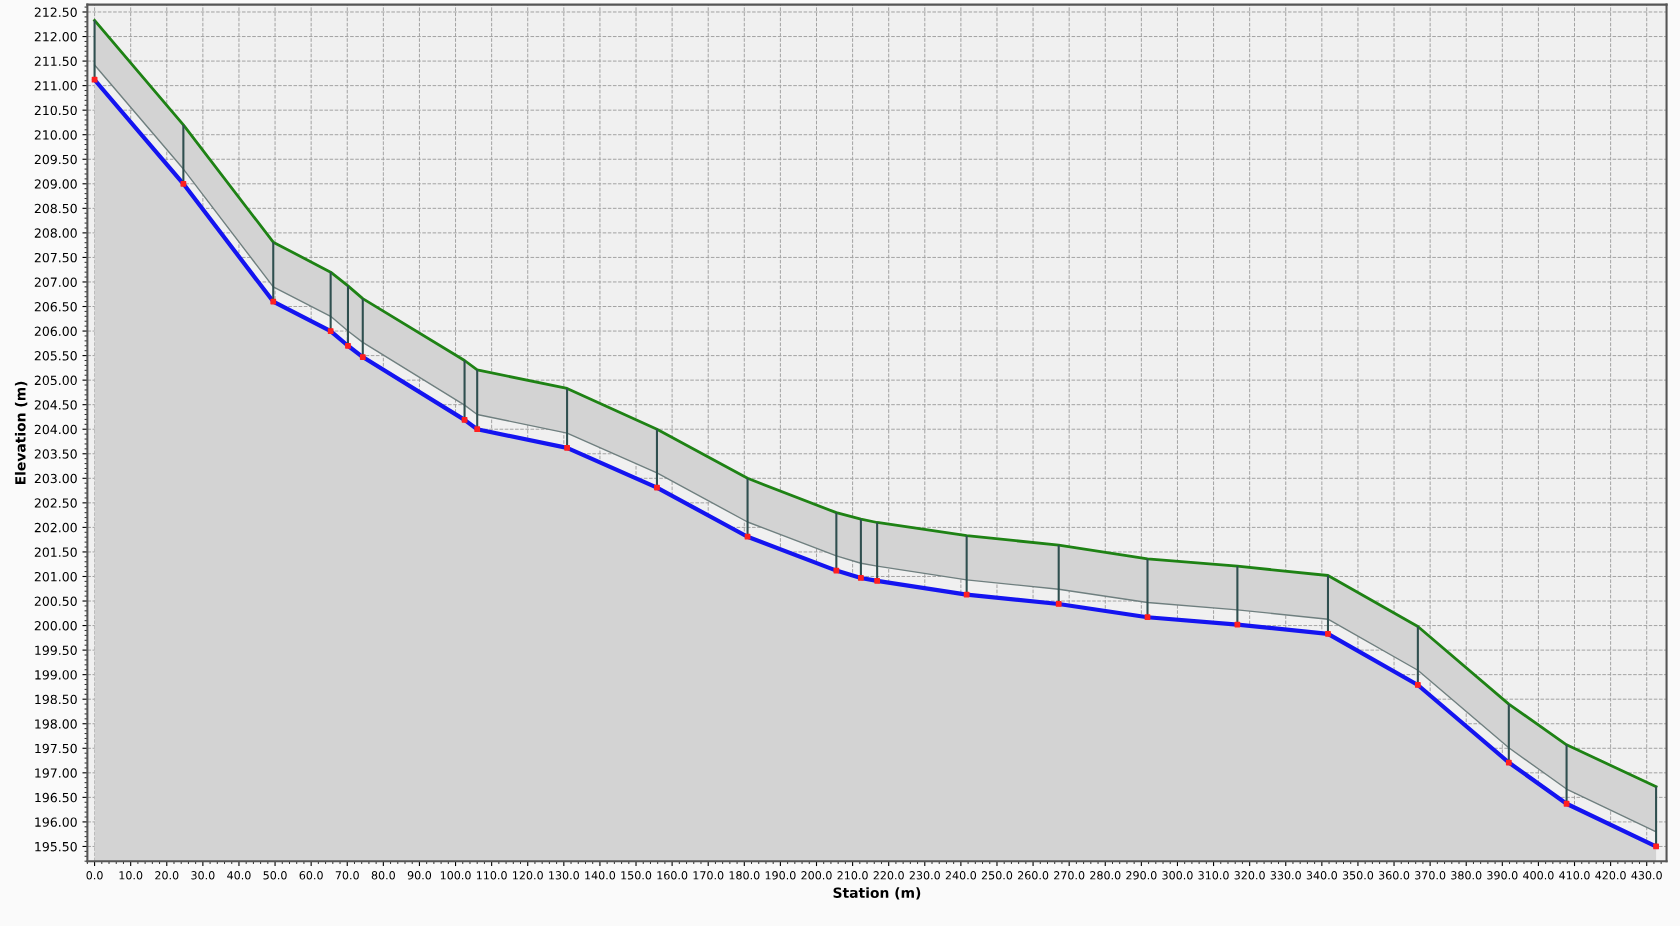  What do you see at coordinates (1069, 875) in the screenshot?
I see `x-tick-label: 270.0` at bounding box center [1069, 875].